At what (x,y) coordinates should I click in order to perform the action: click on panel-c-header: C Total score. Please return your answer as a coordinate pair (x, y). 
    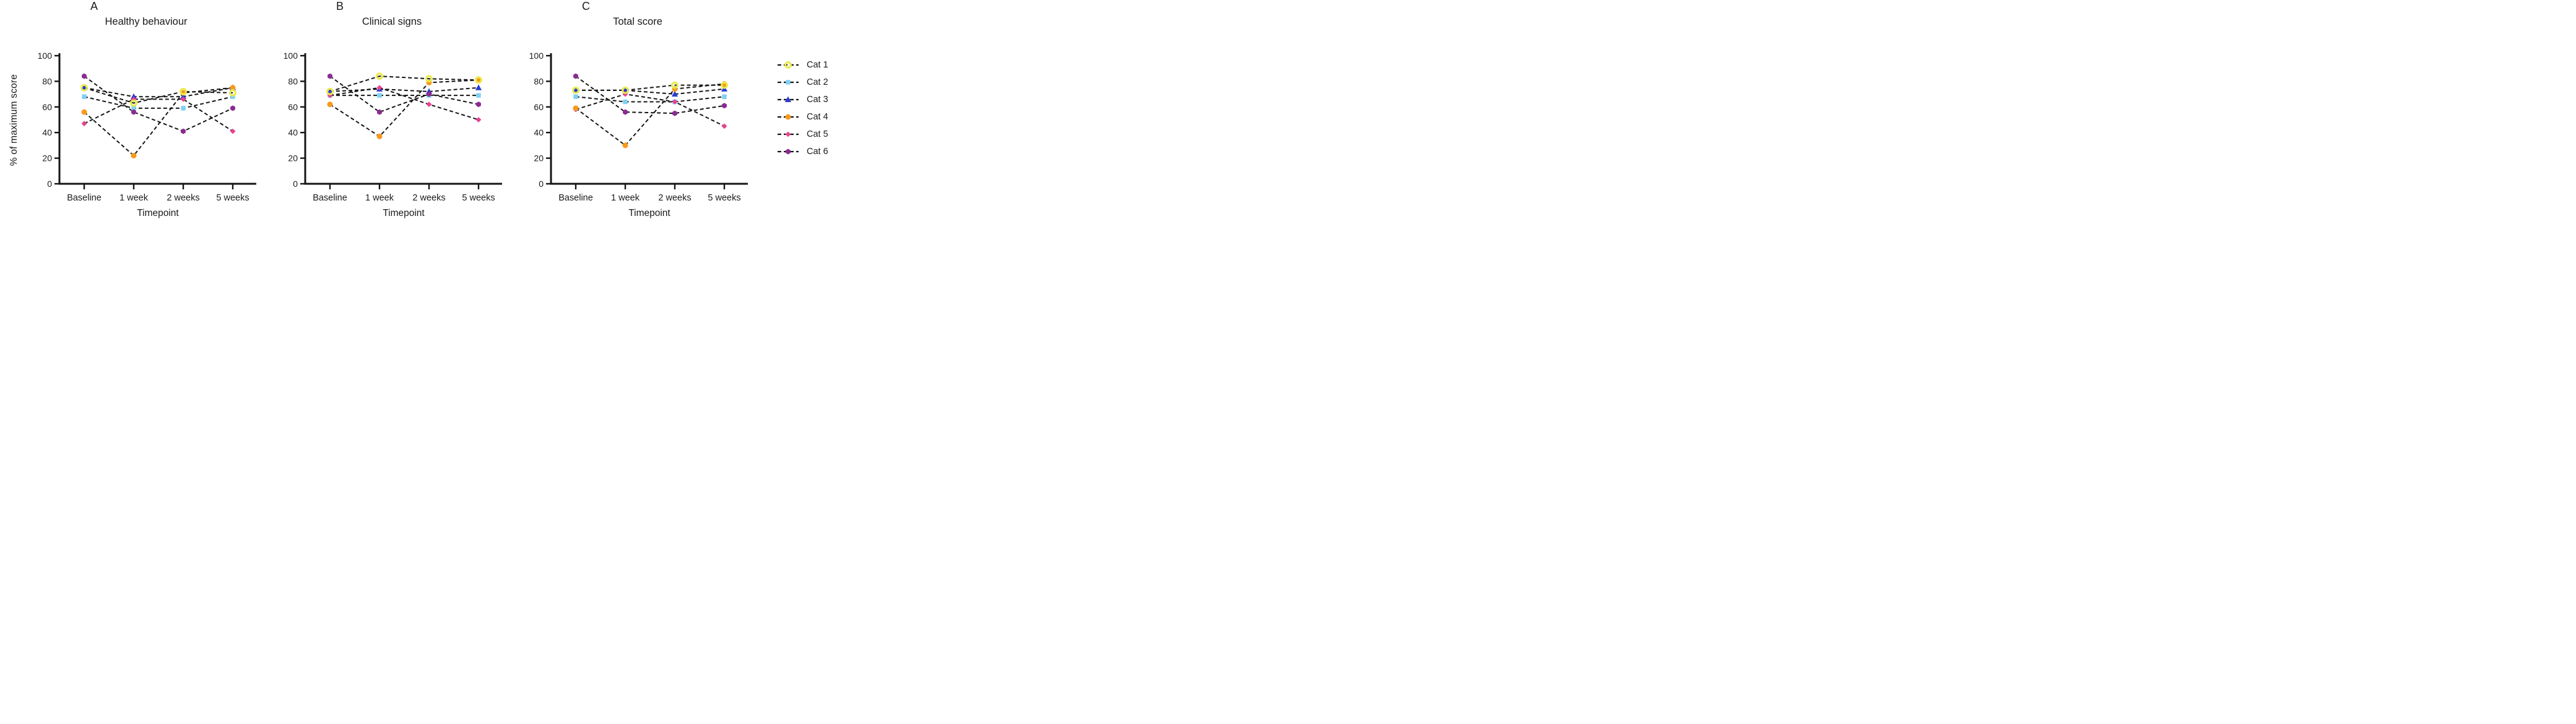
    Looking at the image, I should click on (643, 18).